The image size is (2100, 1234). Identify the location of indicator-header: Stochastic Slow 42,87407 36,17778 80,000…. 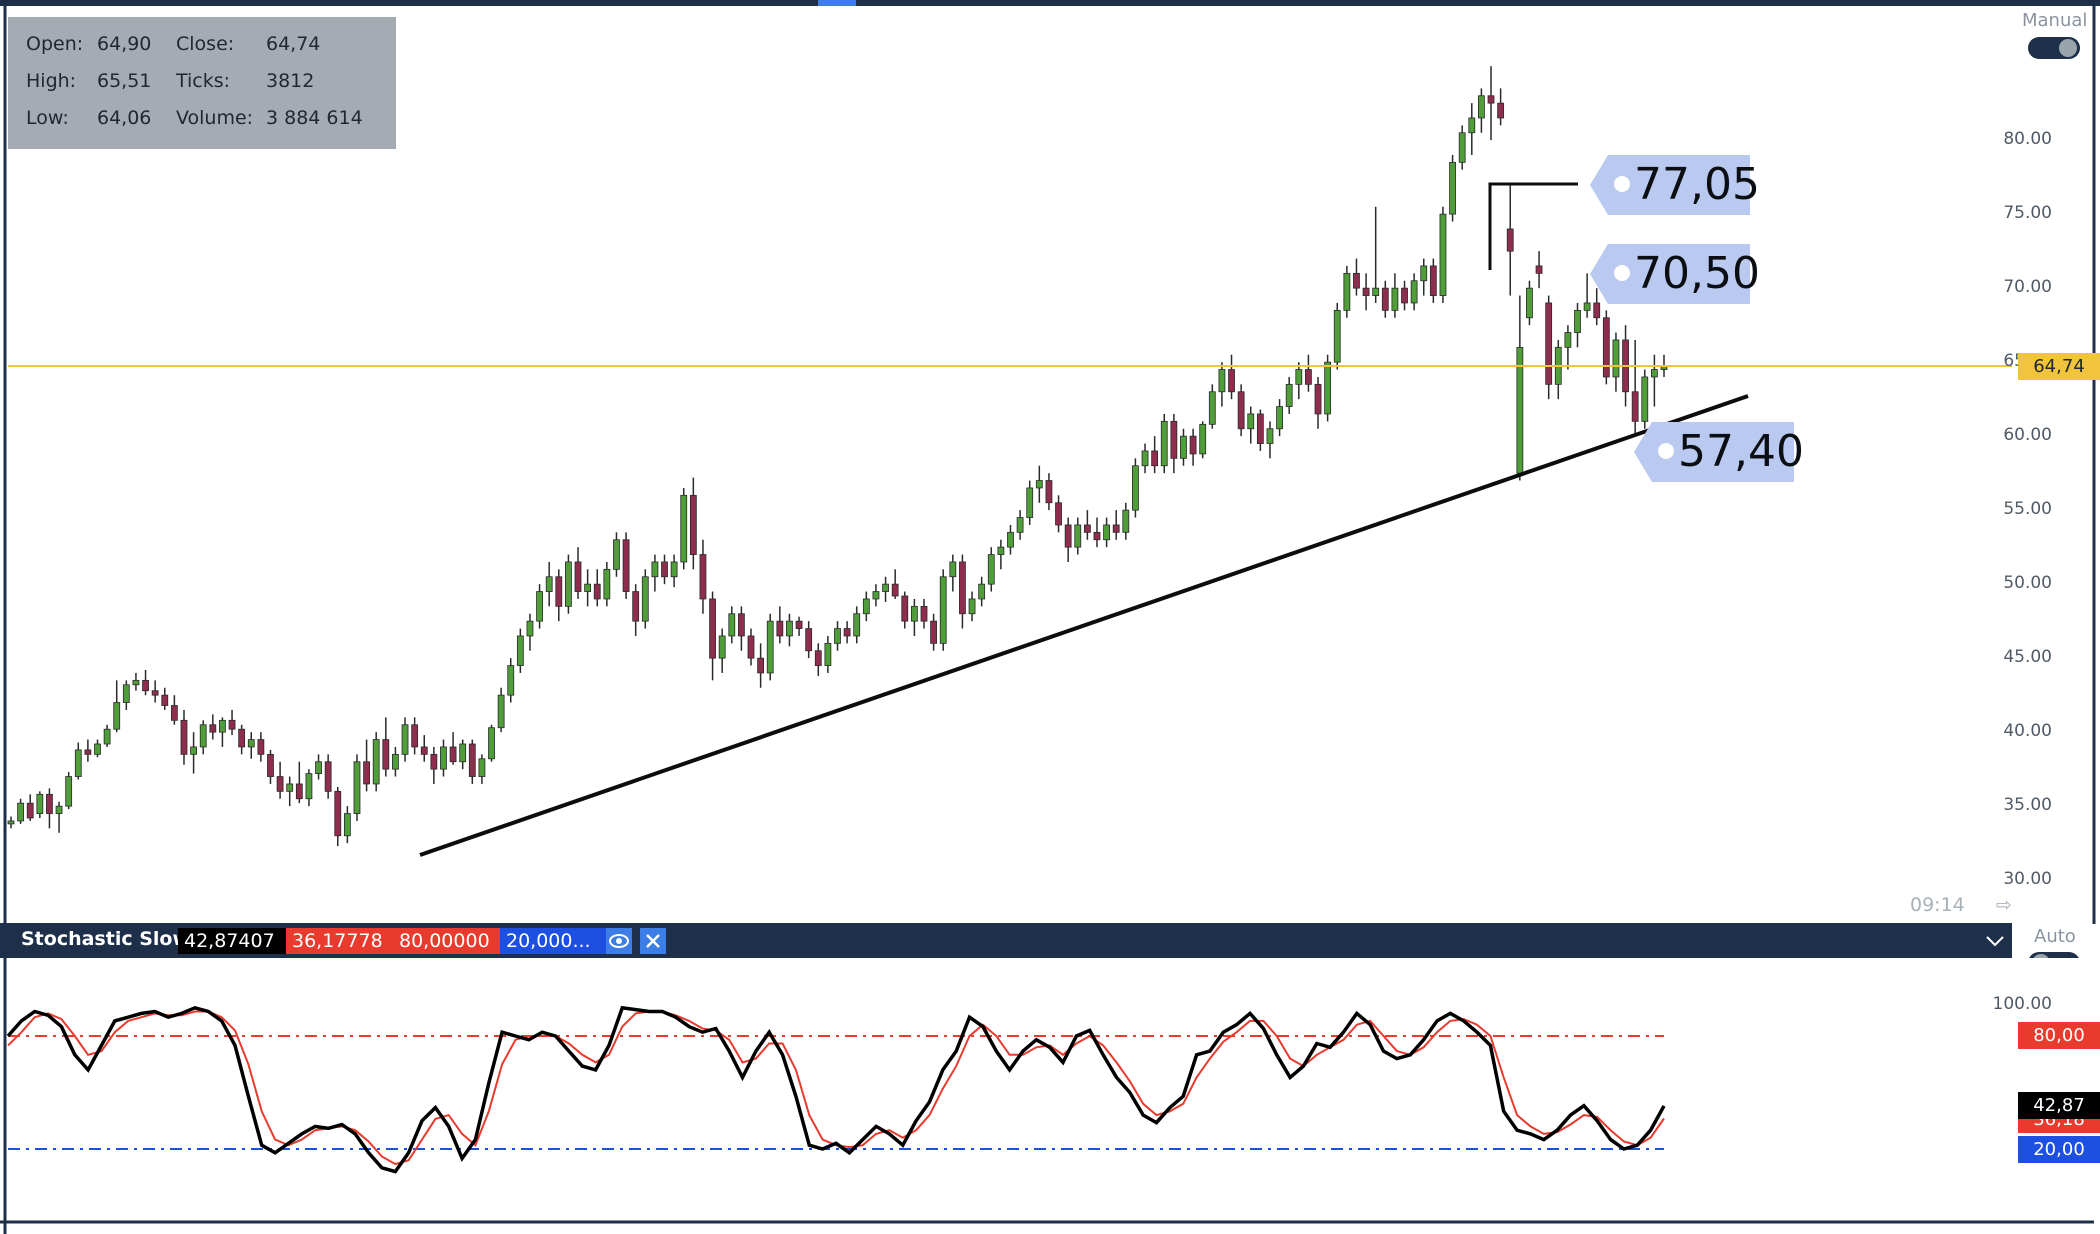
(1006, 941).